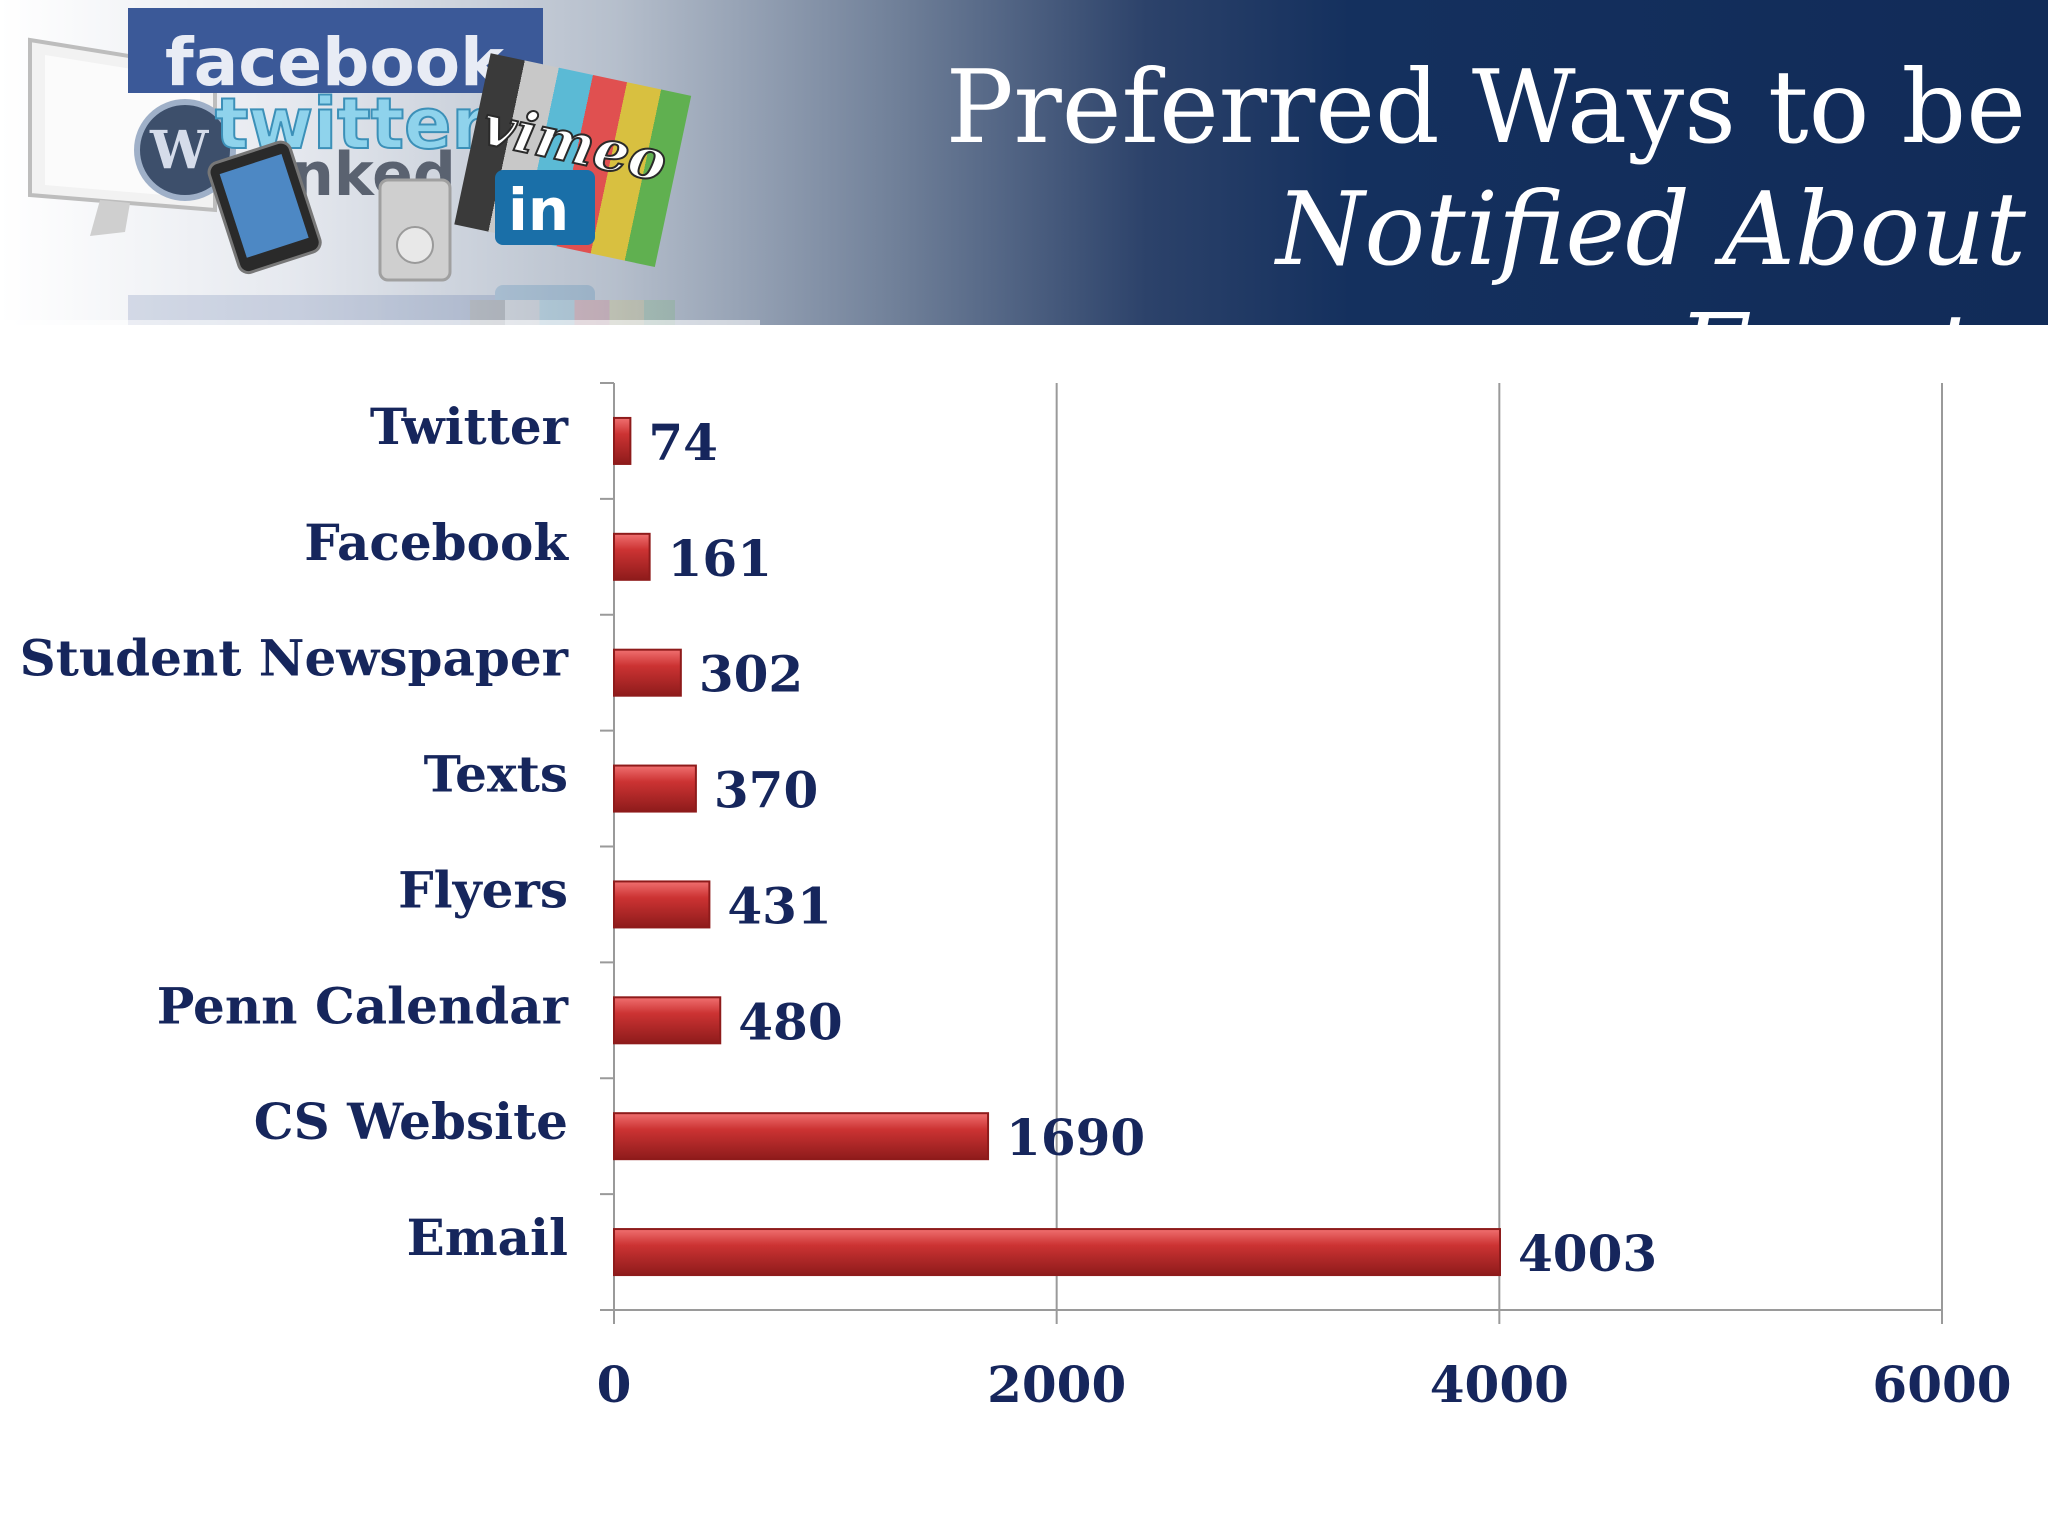  What do you see at coordinates (655, 788) in the screenshot?
I see `bar-texts` at bounding box center [655, 788].